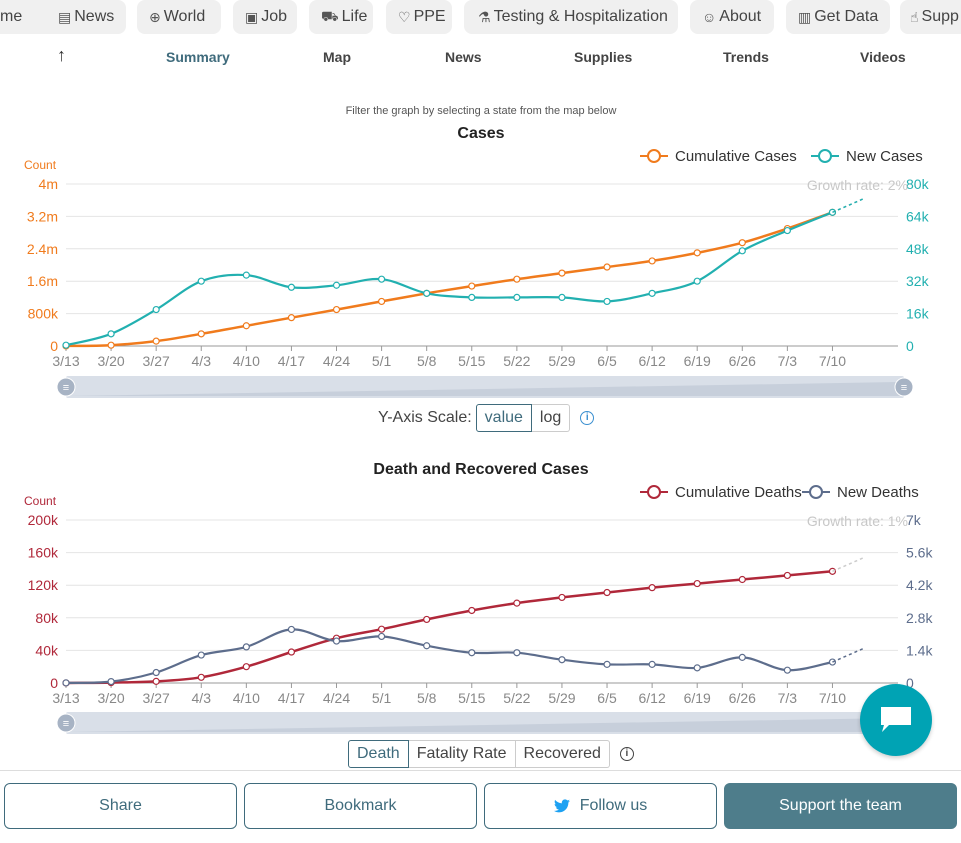 This screenshot has height=843, width=961. What do you see at coordinates (449, 279) in the screenshot?
I see `series-line-new` at bounding box center [449, 279].